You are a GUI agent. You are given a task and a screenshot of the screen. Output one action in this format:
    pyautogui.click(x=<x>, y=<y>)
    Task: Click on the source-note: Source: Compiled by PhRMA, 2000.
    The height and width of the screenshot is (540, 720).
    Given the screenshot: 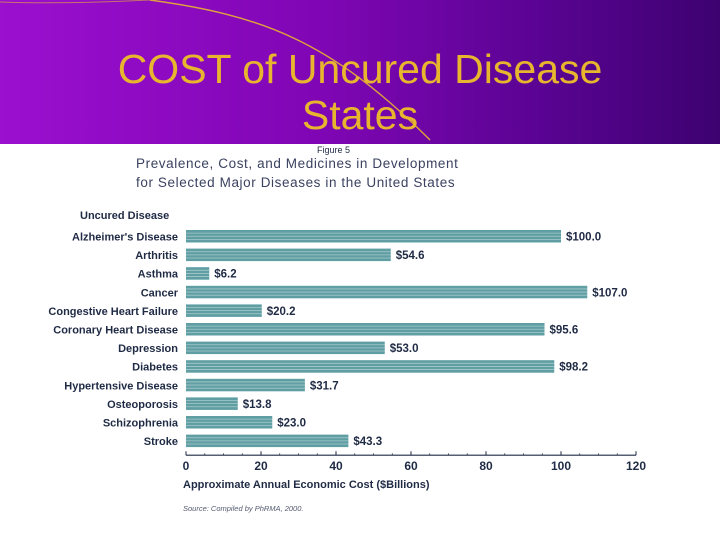 What is the action you would take?
    pyautogui.click(x=243, y=508)
    